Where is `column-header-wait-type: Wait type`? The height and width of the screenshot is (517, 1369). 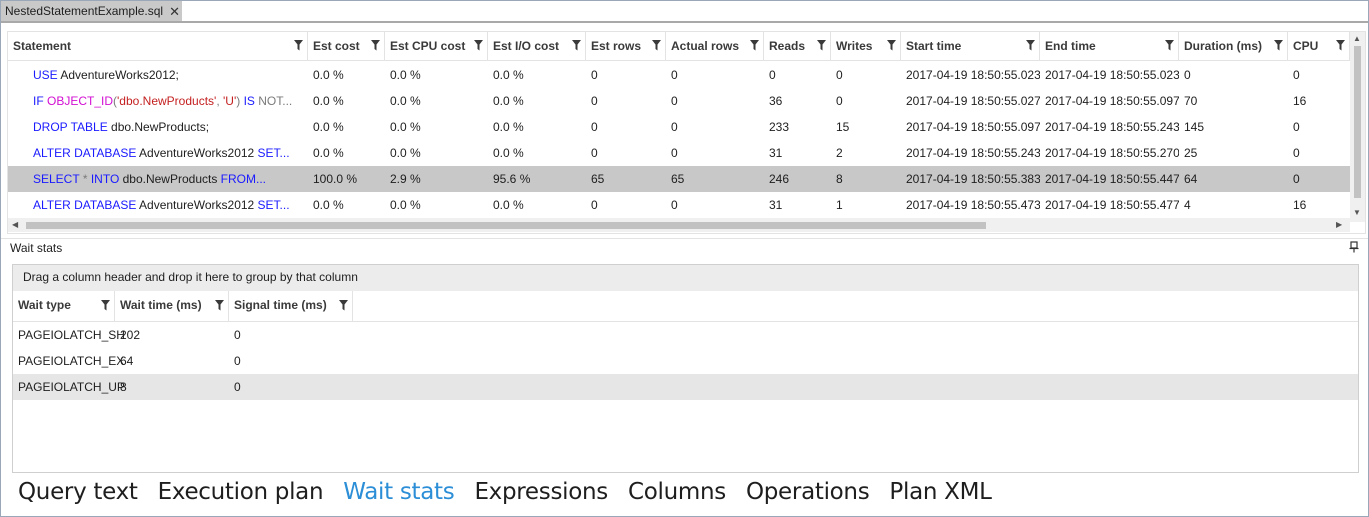 column-header-wait-type: Wait type is located at coordinates (64, 306).